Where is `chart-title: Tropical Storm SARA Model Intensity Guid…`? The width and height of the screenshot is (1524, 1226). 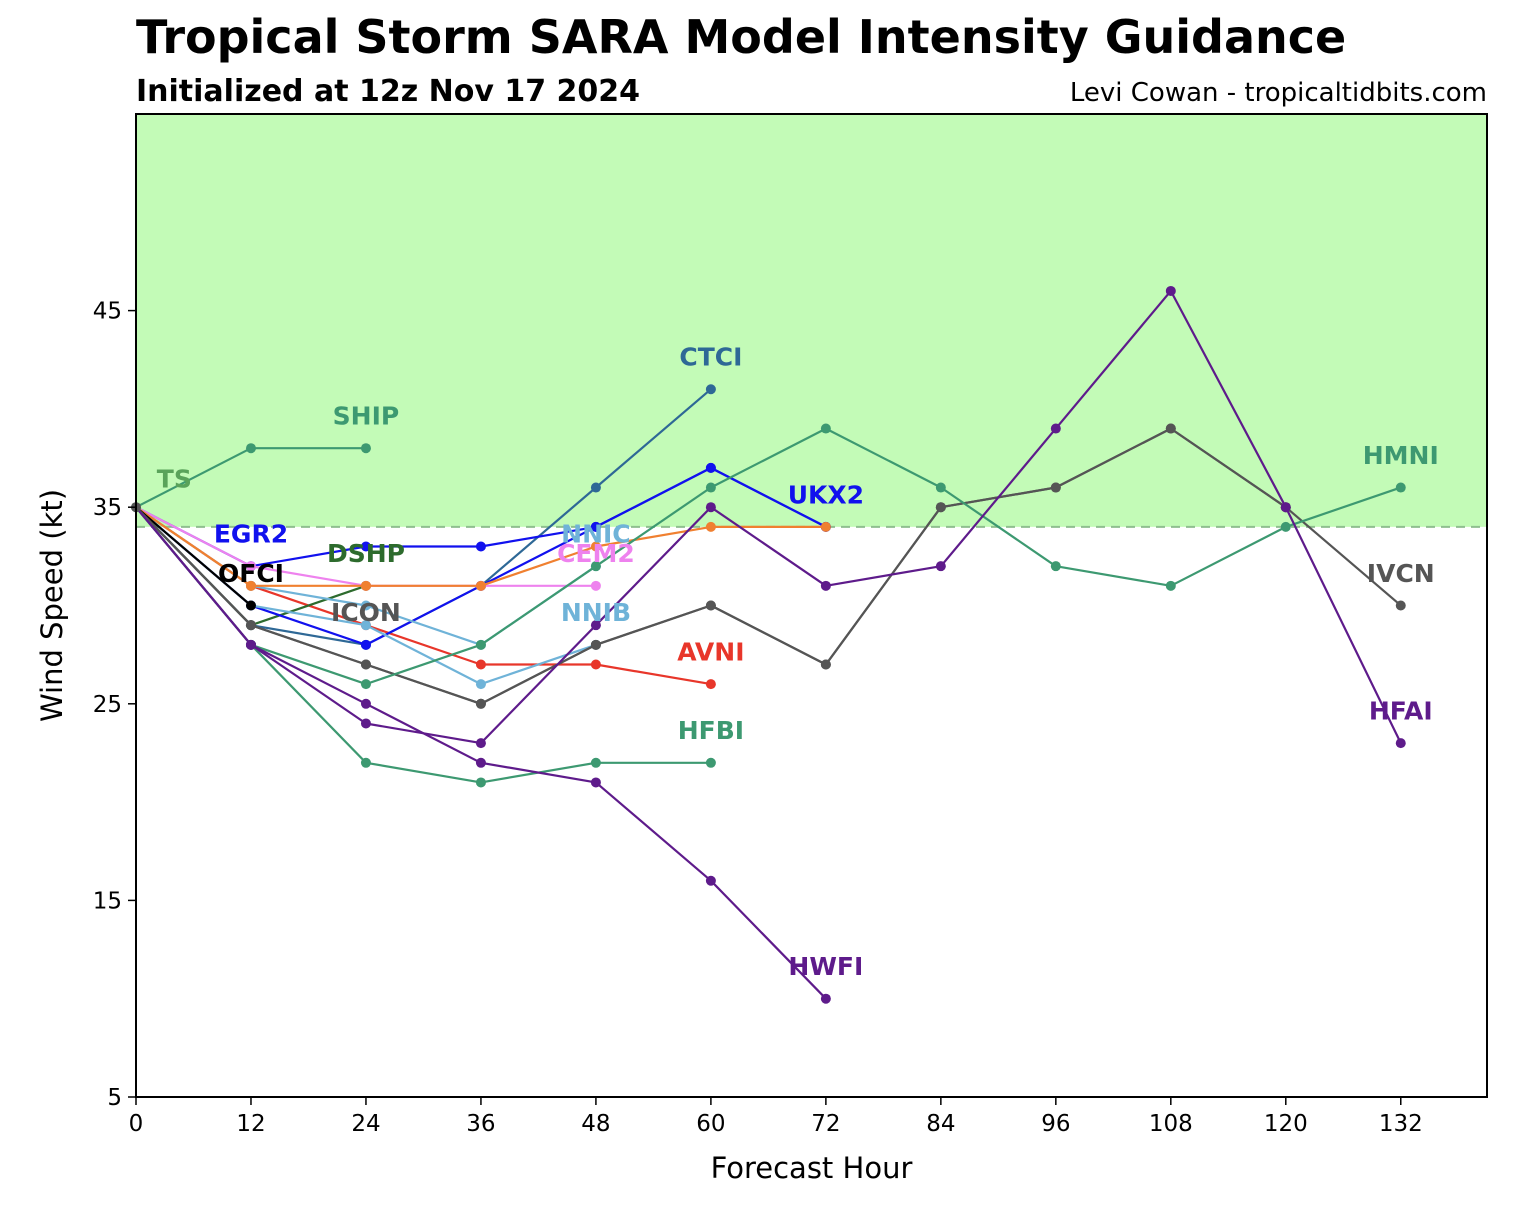
chart-title: Tropical Storm SARA Model Intensity Guid… is located at coordinates (741, 37).